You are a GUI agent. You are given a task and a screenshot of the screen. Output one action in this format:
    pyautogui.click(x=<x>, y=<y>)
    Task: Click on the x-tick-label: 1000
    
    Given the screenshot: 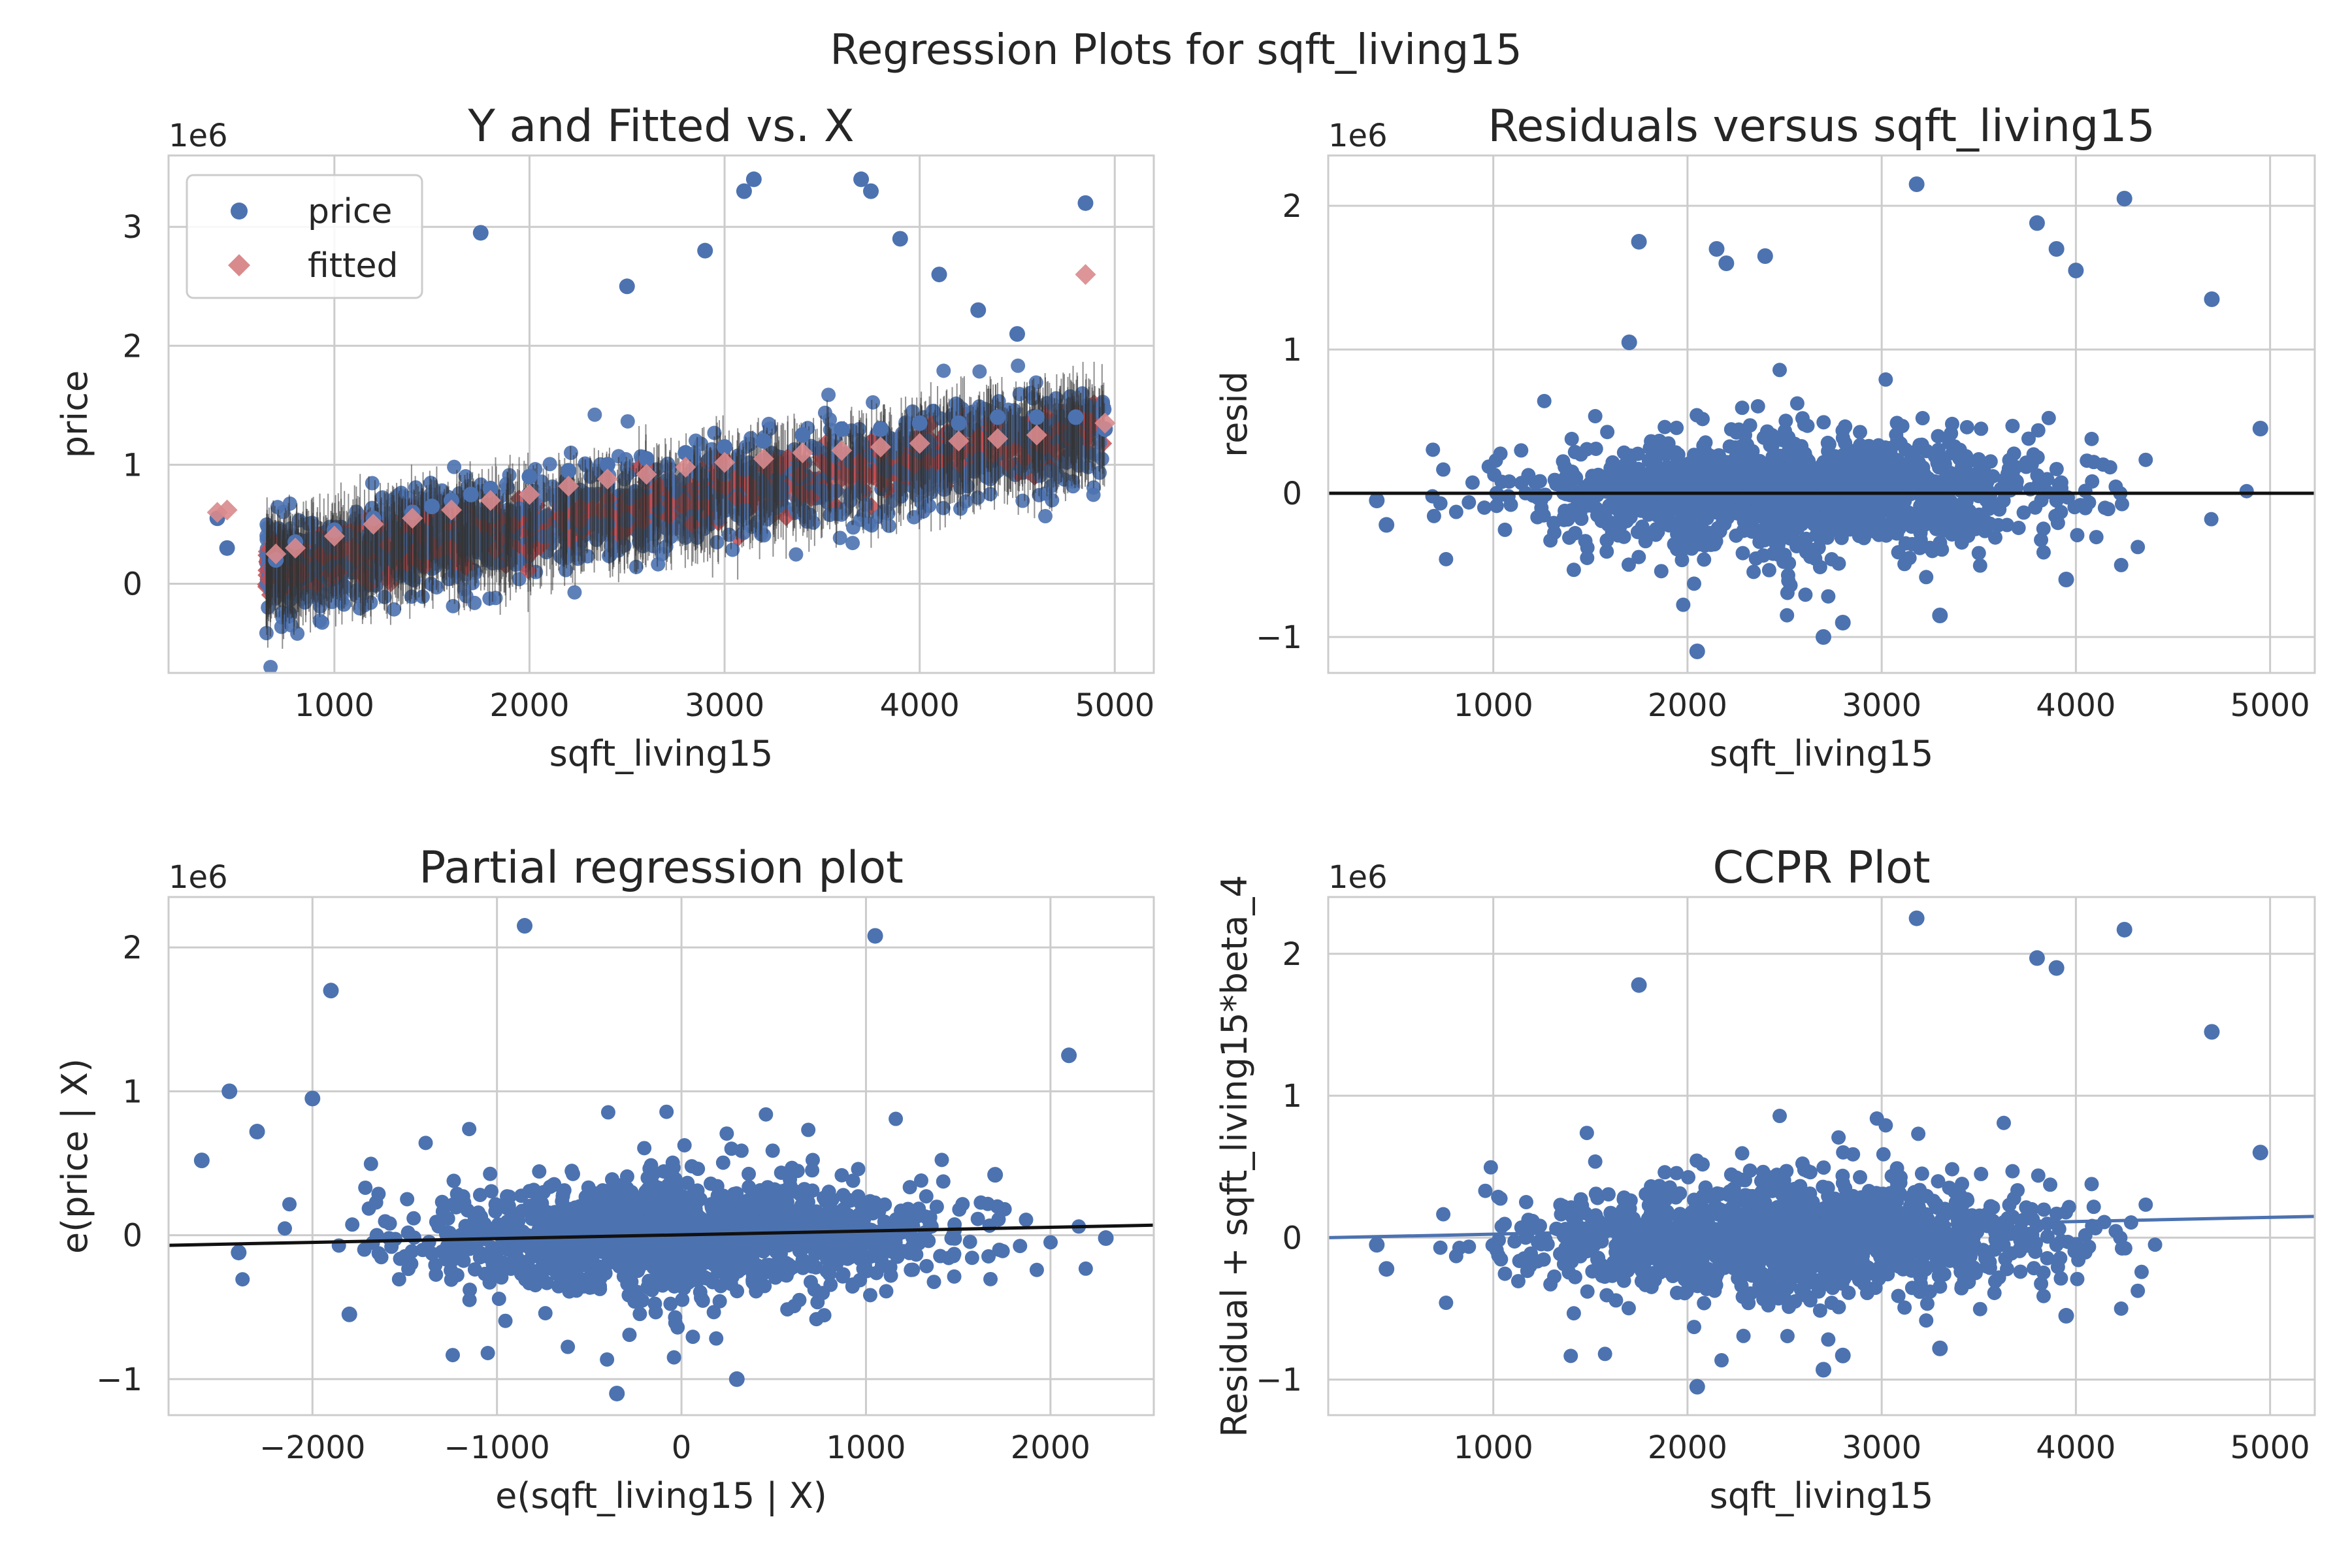 What is the action you would take?
    pyautogui.click(x=1493, y=705)
    